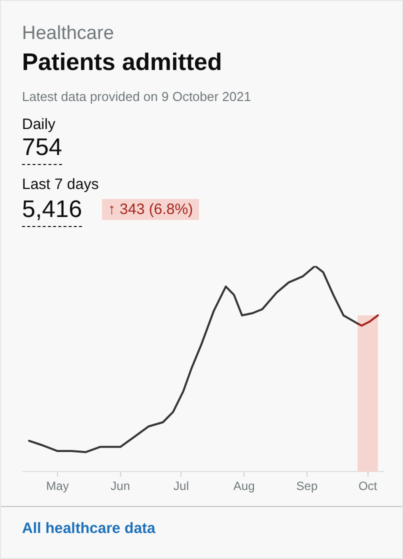 The height and width of the screenshot is (559, 403). What do you see at coordinates (39, 124) in the screenshot?
I see `text: Daily` at bounding box center [39, 124].